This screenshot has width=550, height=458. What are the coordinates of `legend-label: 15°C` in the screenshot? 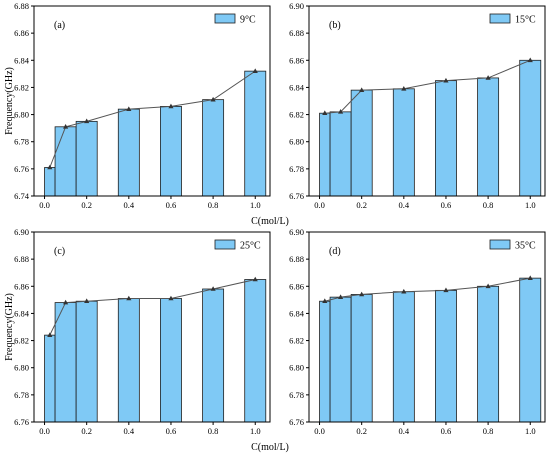 It's located at (525, 20).